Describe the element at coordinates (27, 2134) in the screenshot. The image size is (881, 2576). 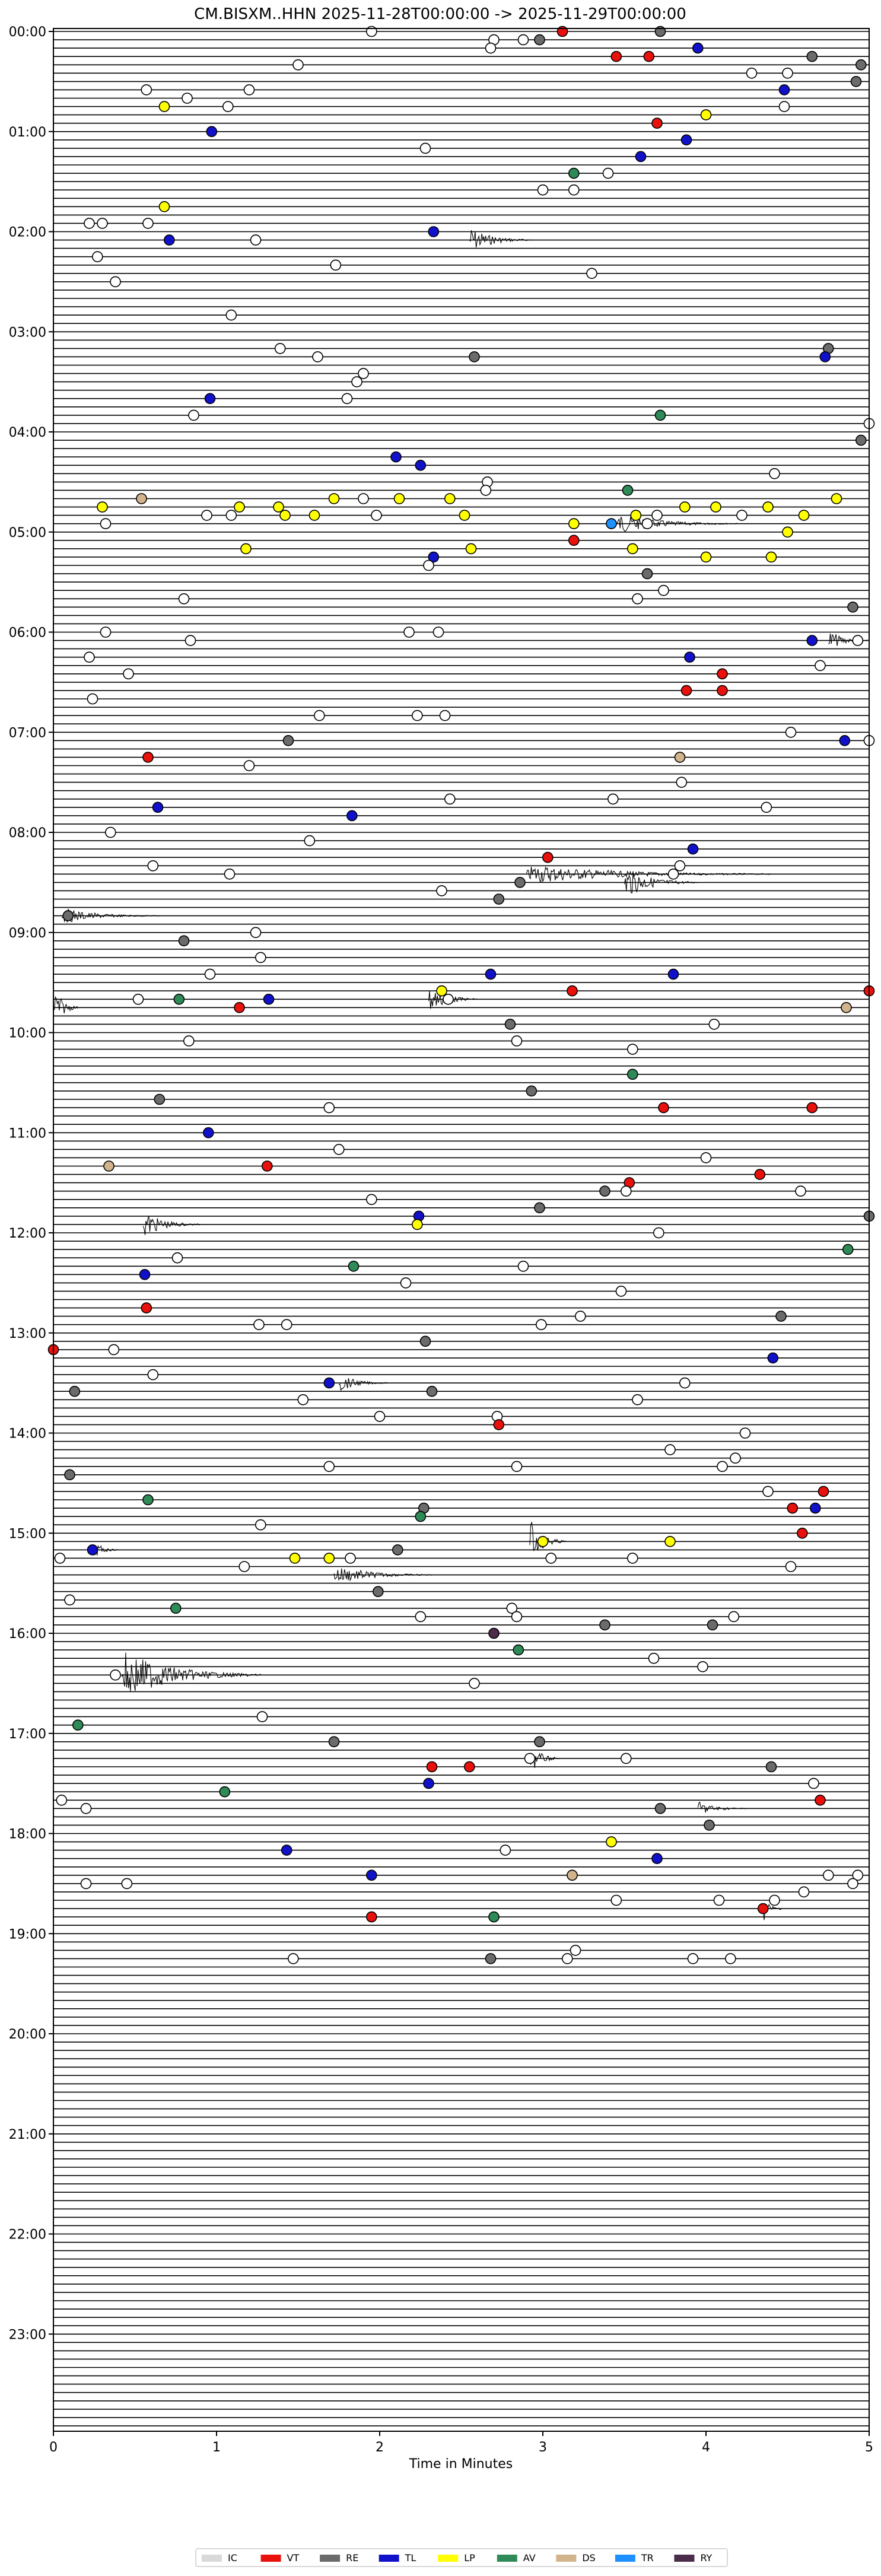
I see `y-tick-label: 21:00` at that location.